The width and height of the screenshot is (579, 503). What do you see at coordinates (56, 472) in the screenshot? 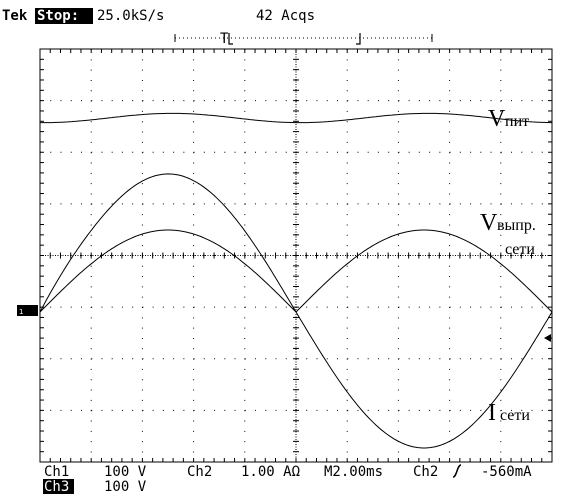
I see `ch1-label: Ch1` at bounding box center [56, 472].